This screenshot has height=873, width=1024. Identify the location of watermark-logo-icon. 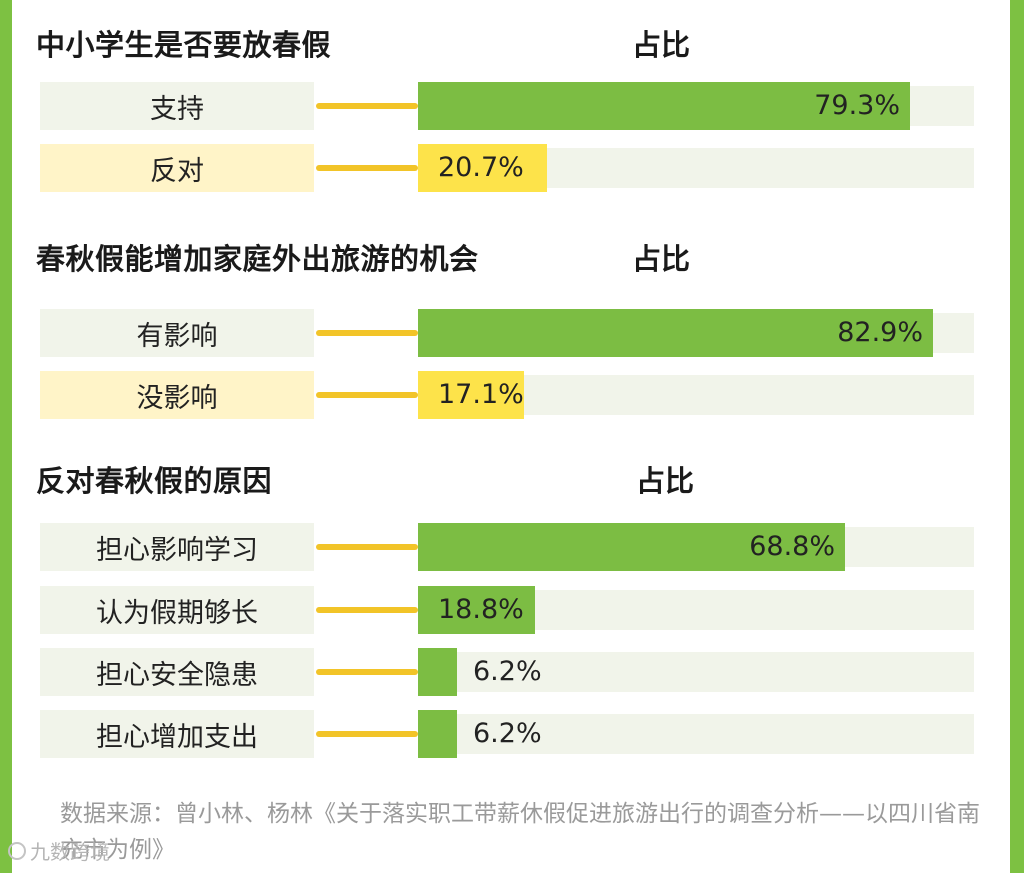
(17, 850).